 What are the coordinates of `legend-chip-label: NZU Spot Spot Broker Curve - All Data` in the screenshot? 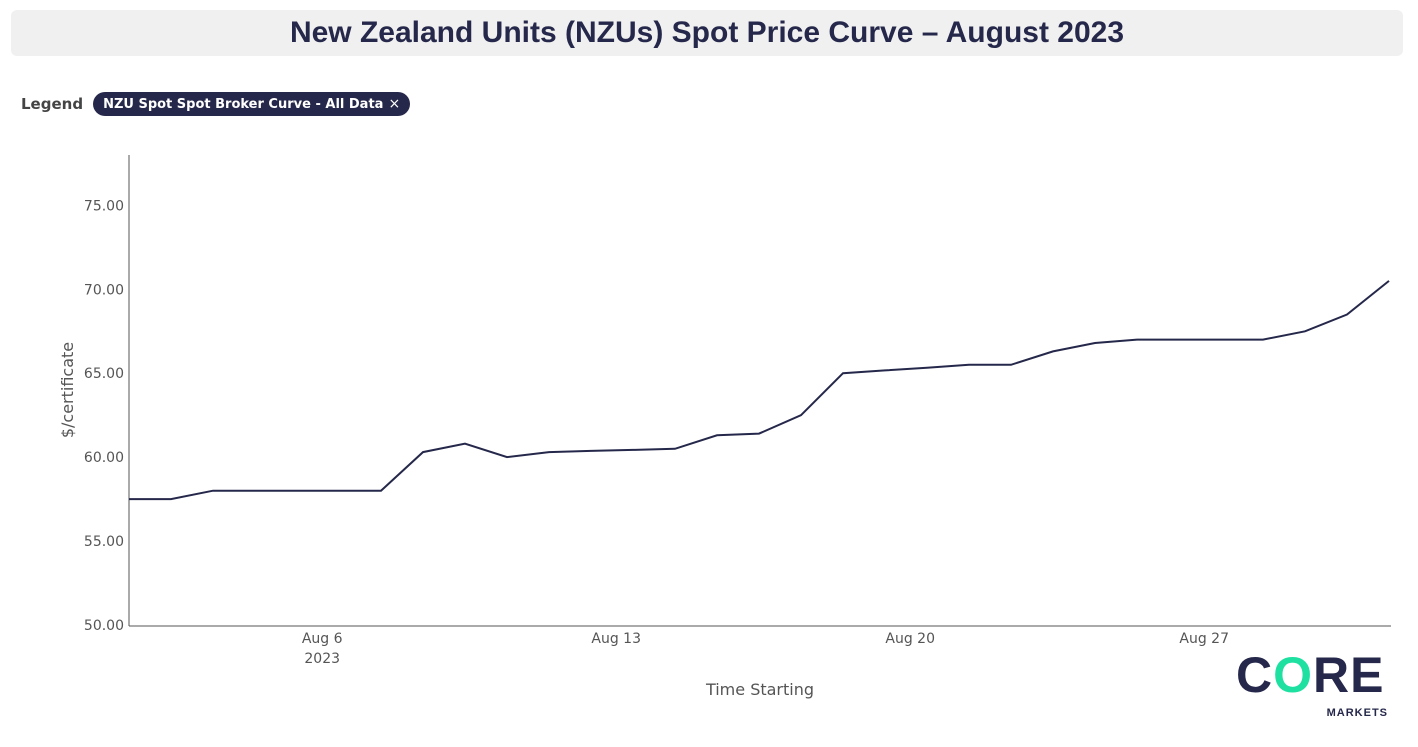 It's located at (243, 104).